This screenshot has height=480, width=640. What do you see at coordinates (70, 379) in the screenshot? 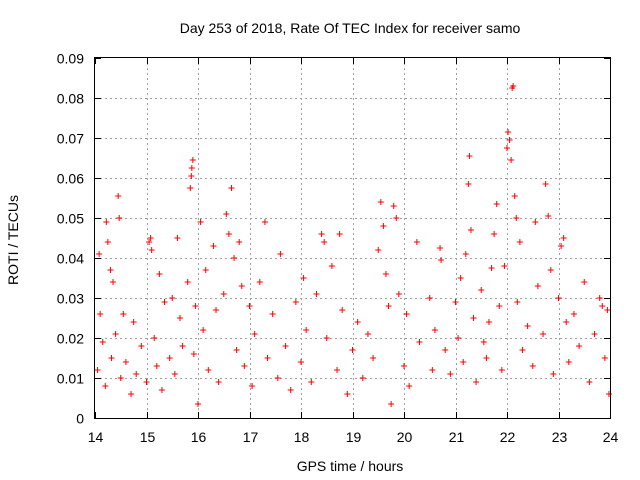
I see `y-tick-label: 0.01` at bounding box center [70, 379].